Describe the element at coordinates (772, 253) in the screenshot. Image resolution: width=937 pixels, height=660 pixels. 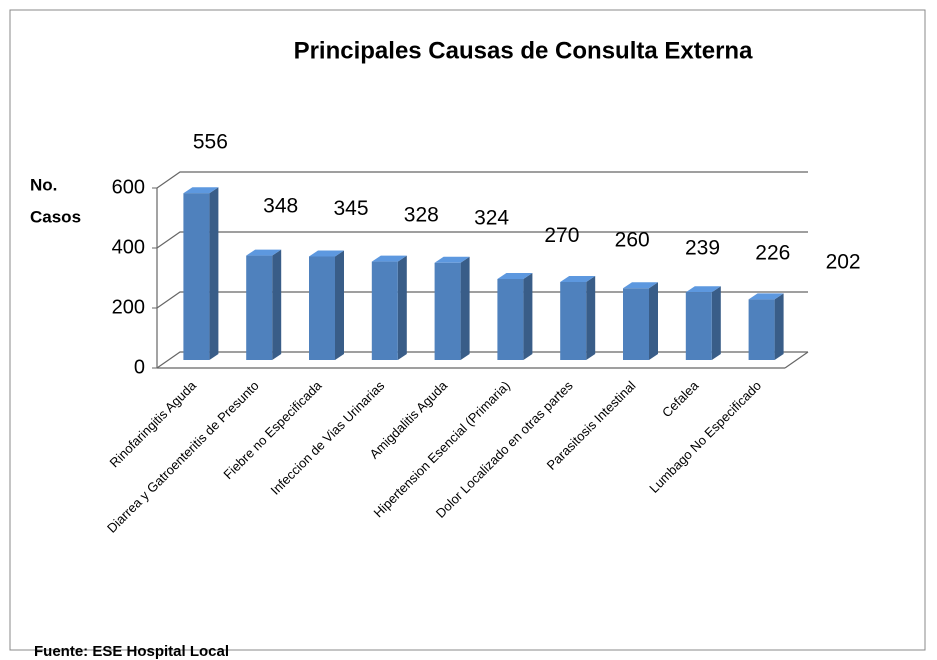
I see `value-label: 226` at that location.